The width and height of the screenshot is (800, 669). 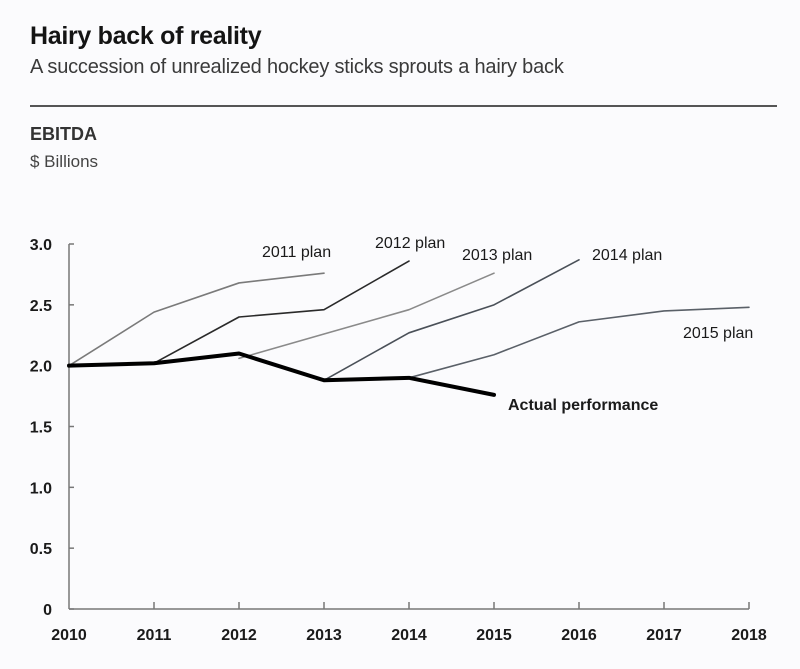 What do you see at coordinates (410, 243) in the screenshot?
I see `series-label-2012-plan: 2012 plan` at bounding box center [410, 243].